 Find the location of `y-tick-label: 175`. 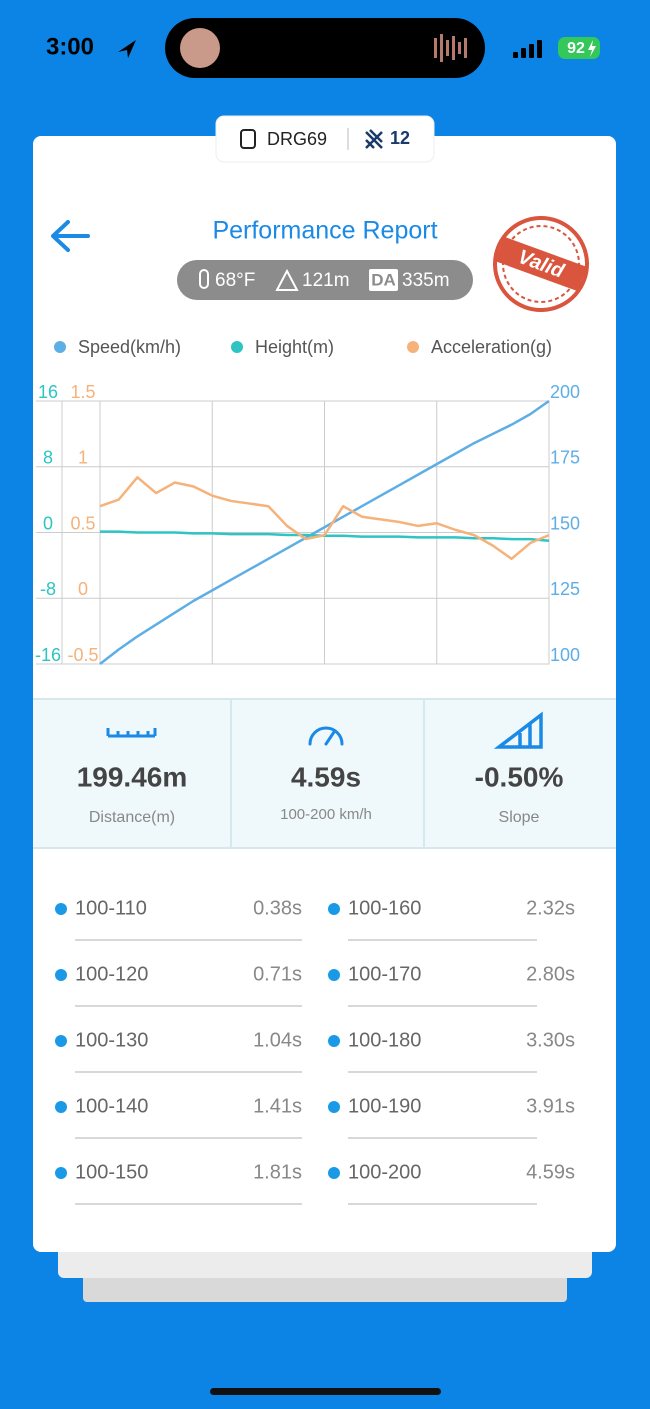

y-tick-label: 175 is located at coordinates (565, 458).